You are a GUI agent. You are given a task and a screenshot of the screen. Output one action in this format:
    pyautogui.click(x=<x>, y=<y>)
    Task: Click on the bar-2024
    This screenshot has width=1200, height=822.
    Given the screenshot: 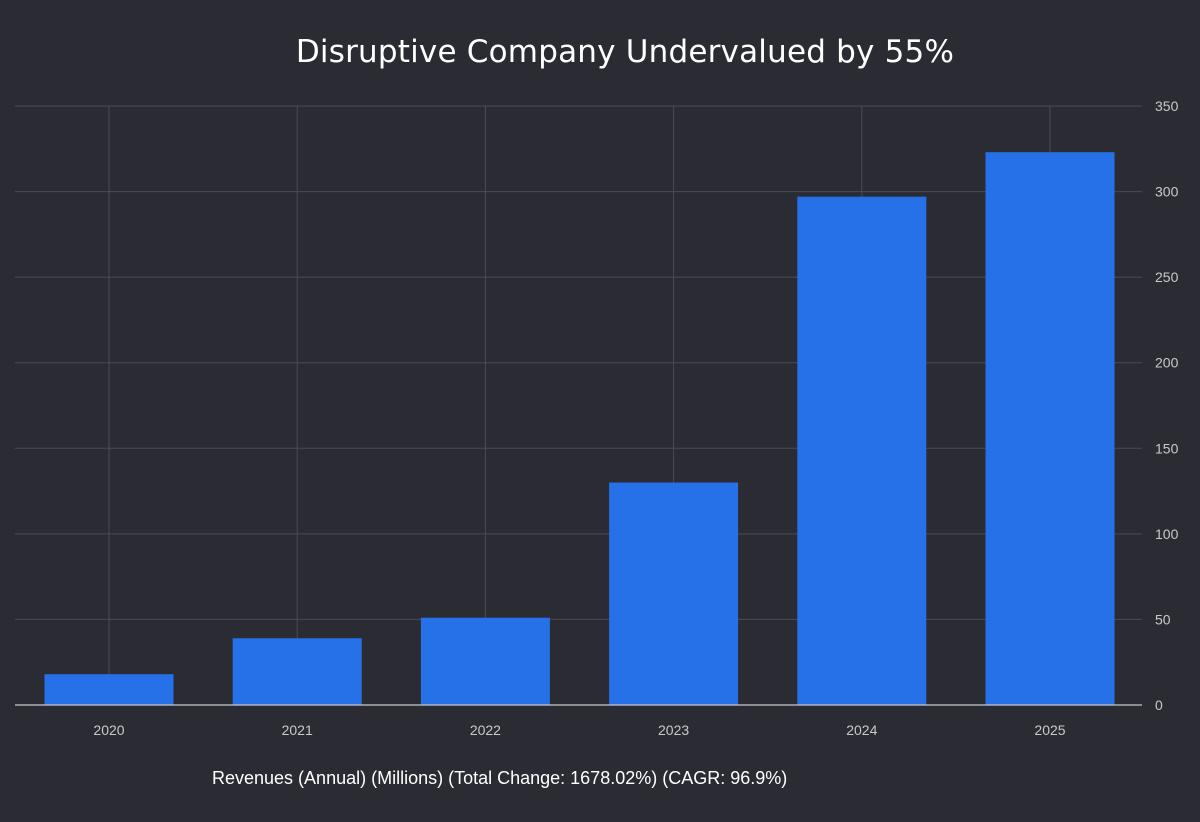 What is the action you would take?
    pyautogui.click(x=862, y=450)
    